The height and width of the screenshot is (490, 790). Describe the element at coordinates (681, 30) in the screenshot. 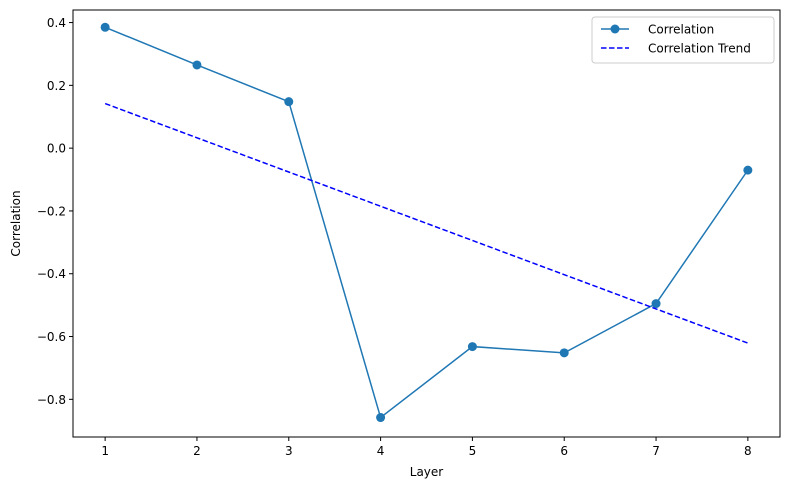

I see `legend-label-correlation: Correlation` at that location.